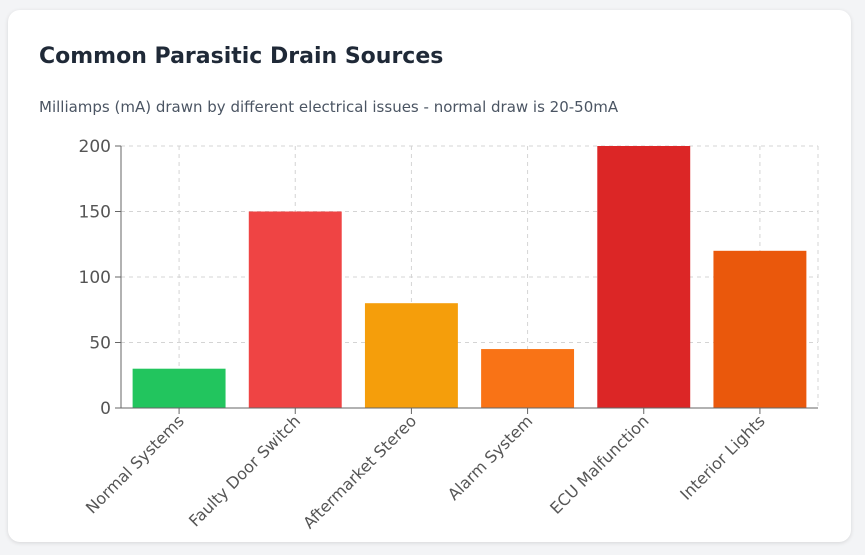 This screenshot has width=865, height=555. I want to click on x-tick-label: Alarm System, so click(490, 457).